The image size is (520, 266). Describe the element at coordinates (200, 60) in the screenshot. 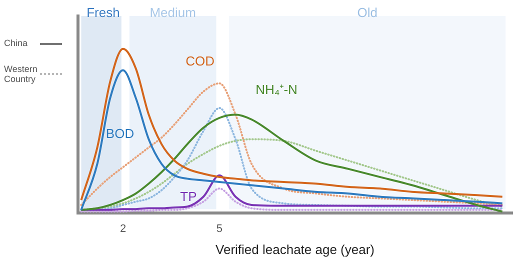

I see `text: COD` at that location.